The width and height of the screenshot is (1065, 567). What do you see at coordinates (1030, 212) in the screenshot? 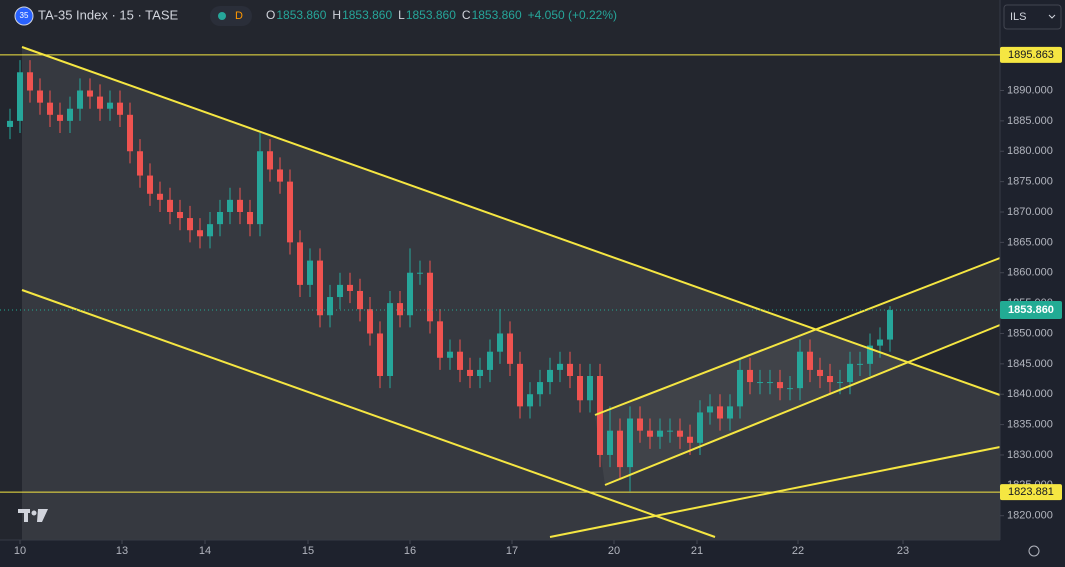
I see `y-tick-label: 1870.000` at bounding box center [1030, 212].